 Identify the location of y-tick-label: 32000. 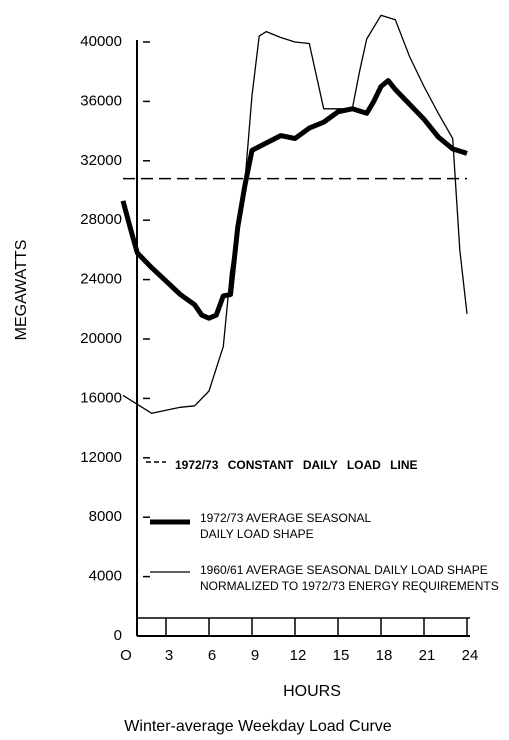
(101, 160).